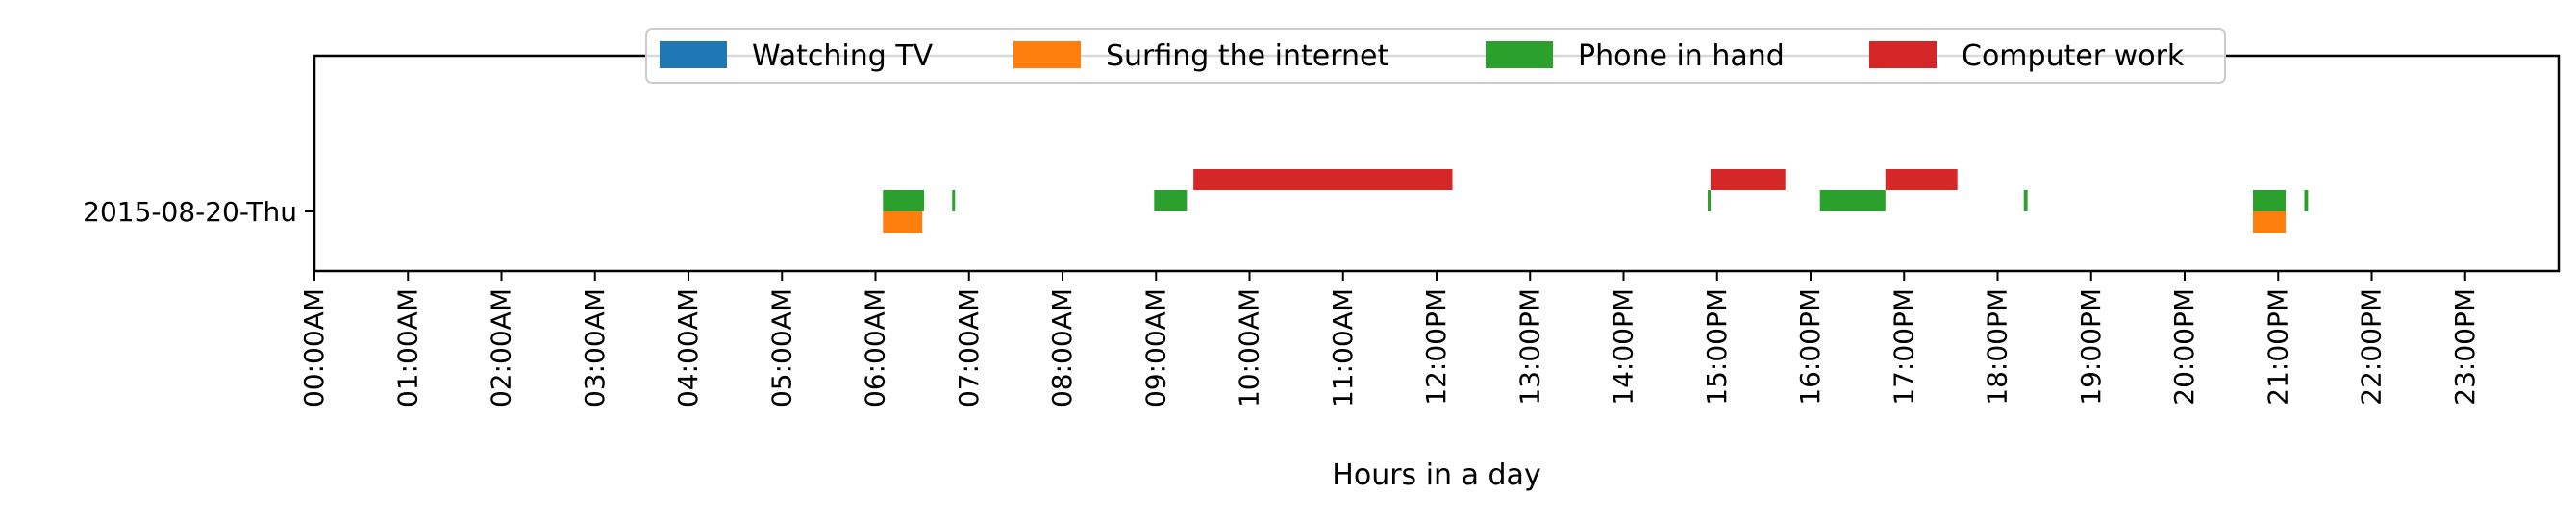 The image size is (2576, 519). What do you see at coordinates (1596, 201) in the screenshot?
I see `bars-layer` at bounding box center [1596, 201].